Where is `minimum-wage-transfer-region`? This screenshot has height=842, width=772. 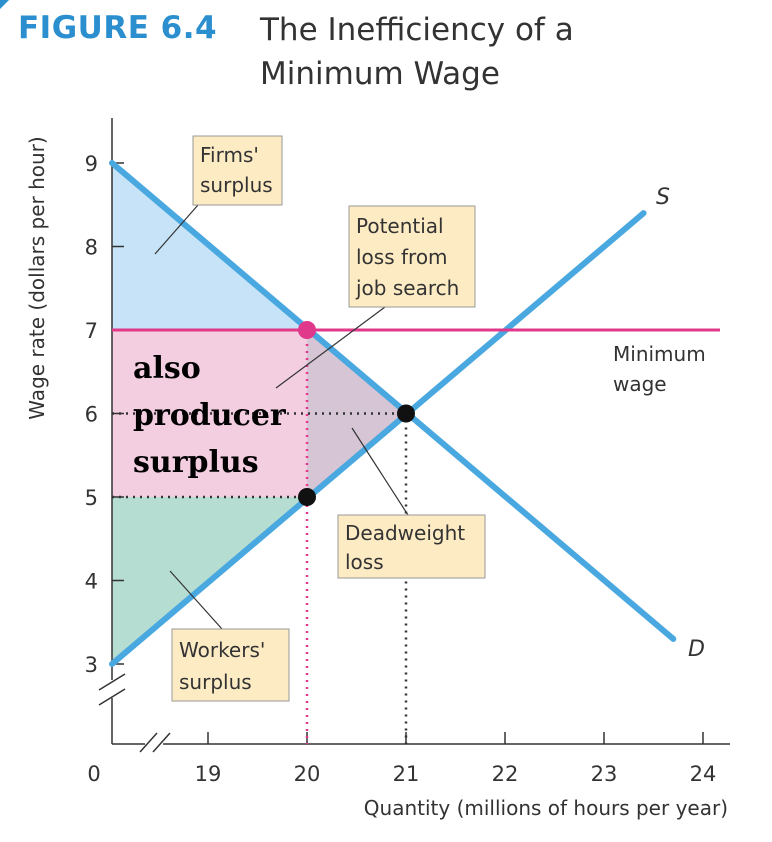 minimum-wage-transfer-region is located at coordinates (209, 413).